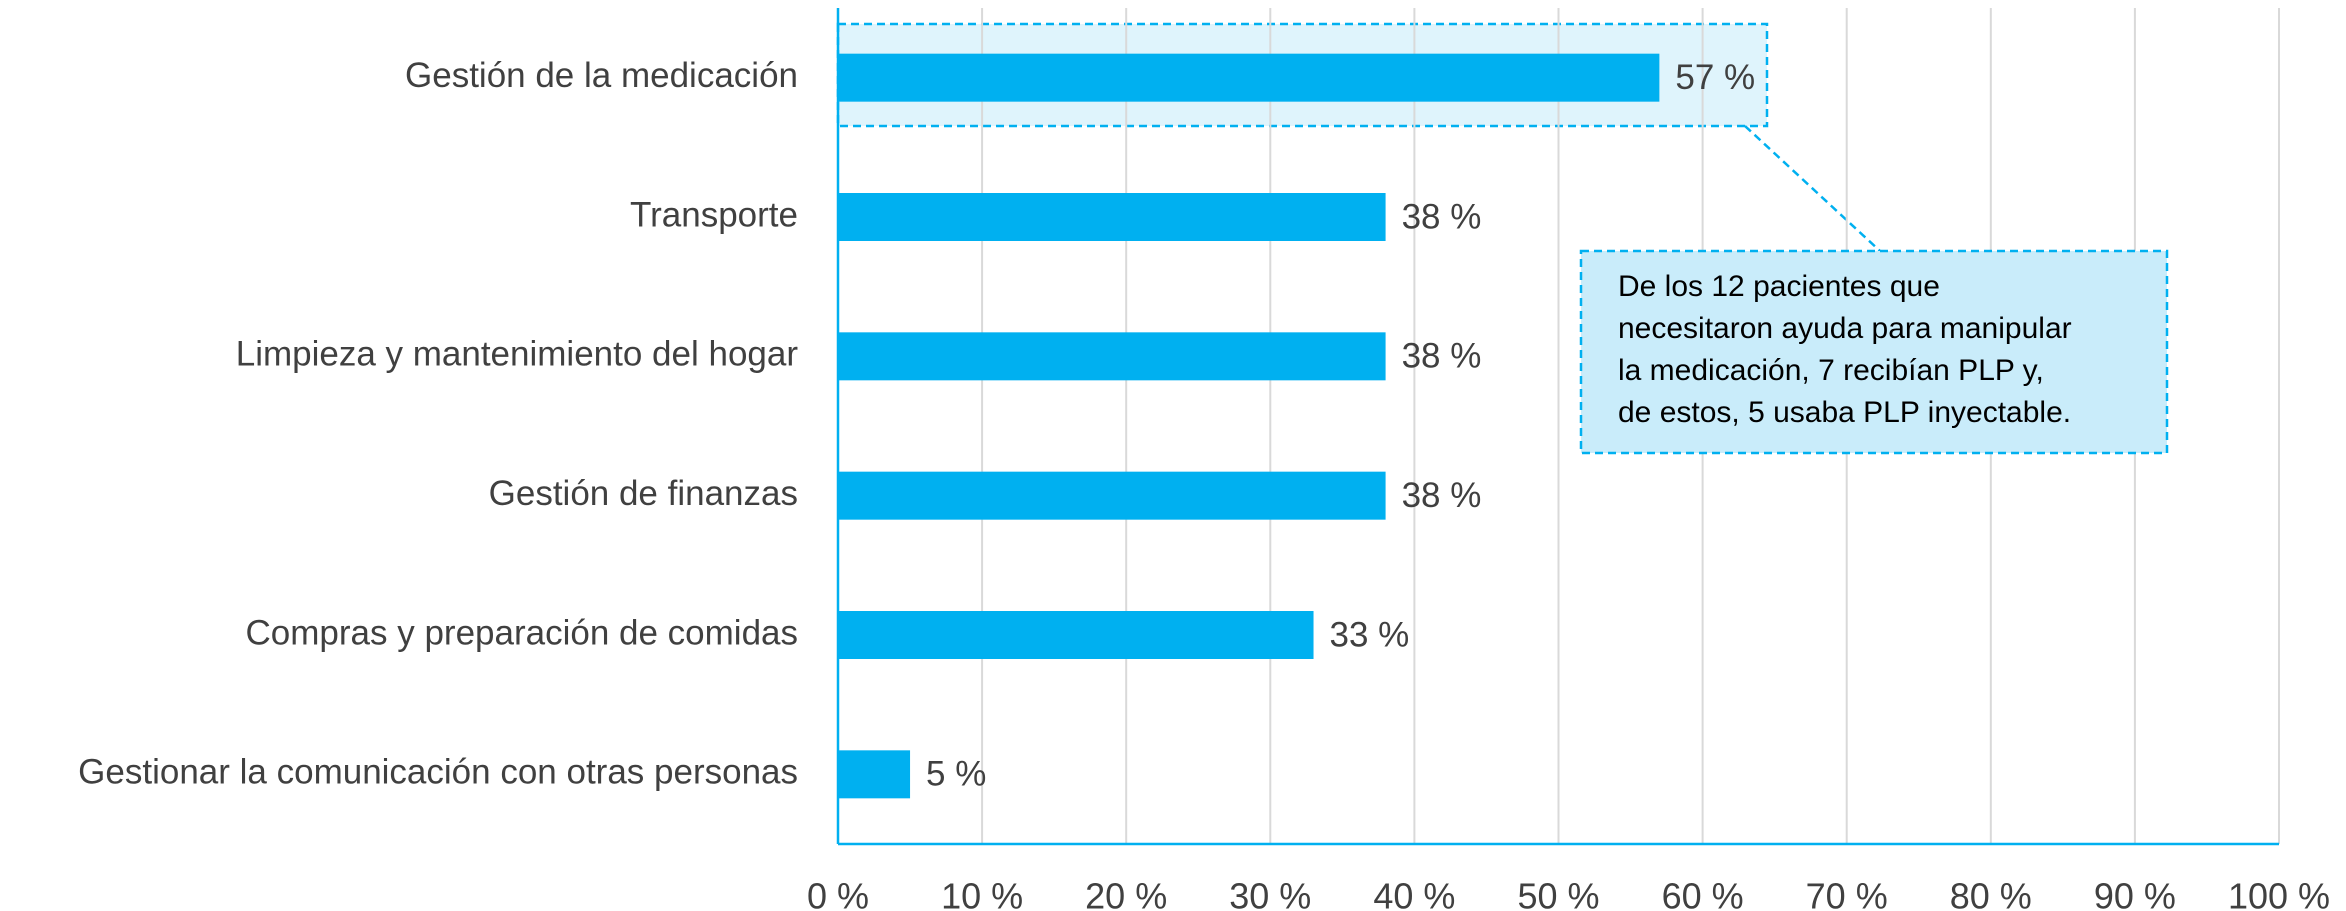 The width and height of the screenshot is (2346, 911). Describe the element at coordinates (1847, 893) in the screenshot. I see `x-tick-label: 70 %` at that location.